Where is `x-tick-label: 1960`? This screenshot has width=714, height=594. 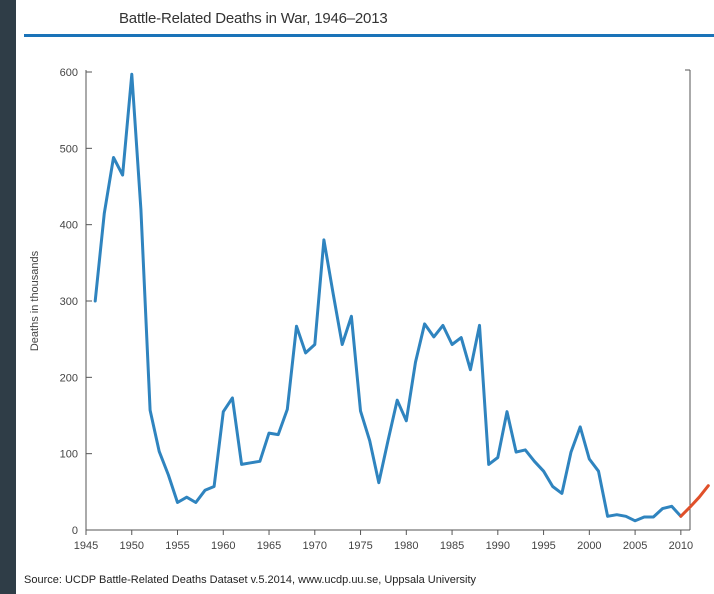
x-tick-label: 1960 is located at coordinates (223, 546).